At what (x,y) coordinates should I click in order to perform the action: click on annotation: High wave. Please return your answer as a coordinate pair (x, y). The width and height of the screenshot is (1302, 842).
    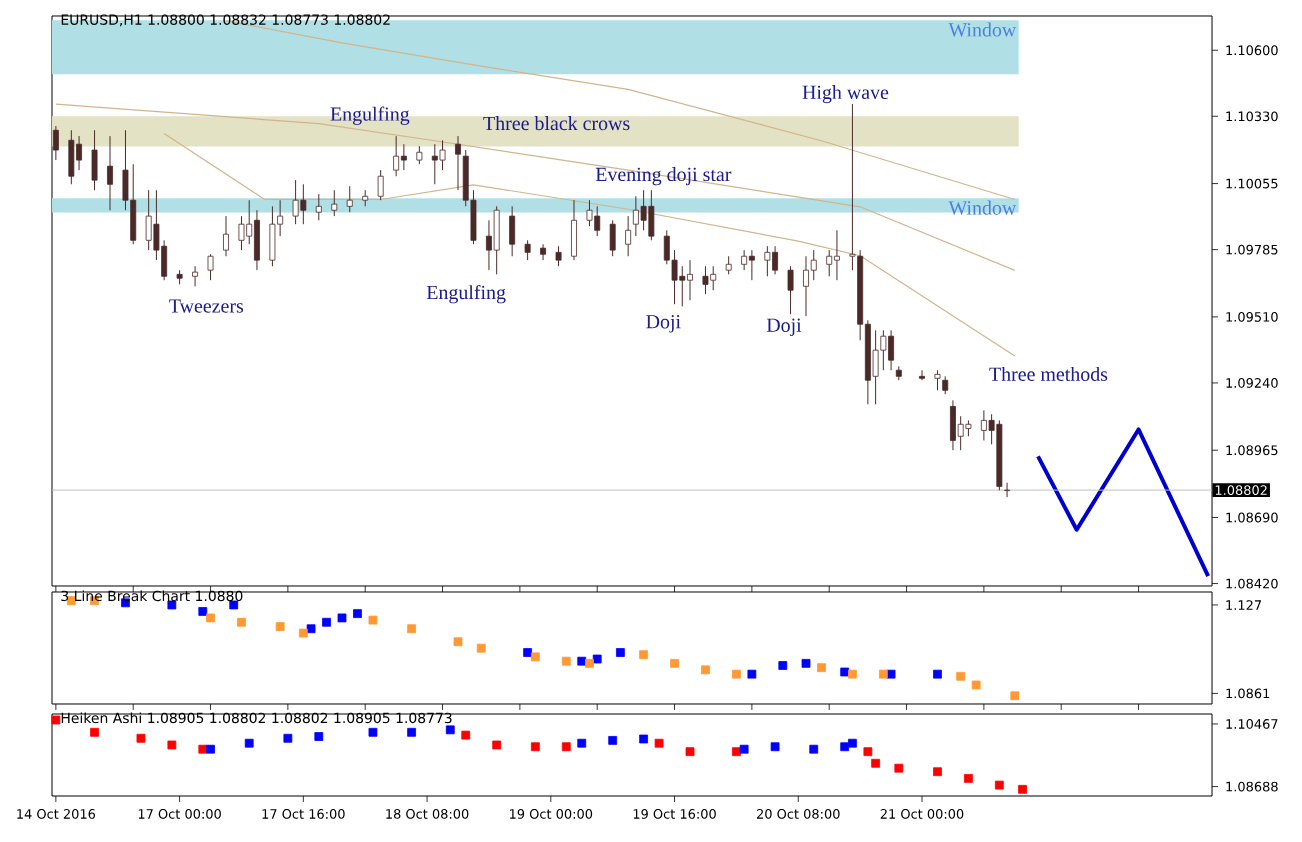
    Looking at the image, I should click on (845, 94).